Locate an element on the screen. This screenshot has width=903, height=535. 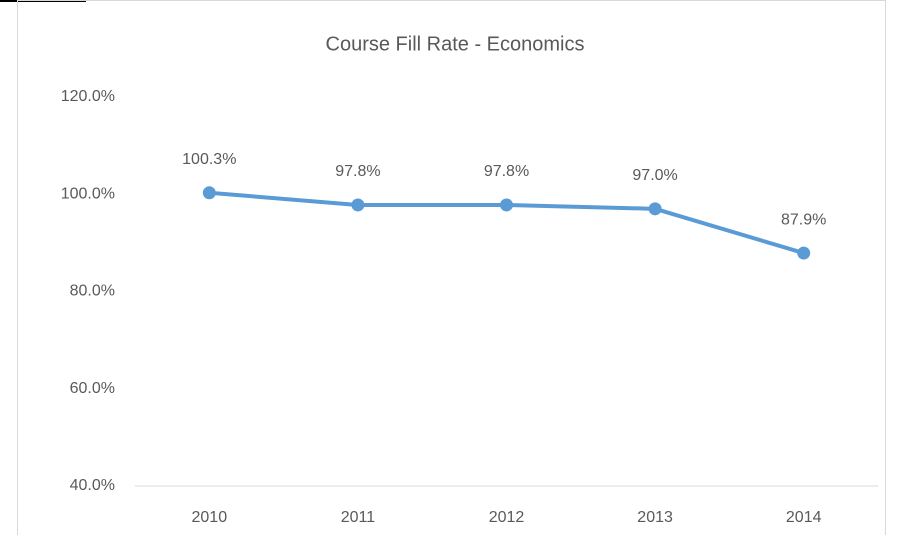
data-label: 97.0% is located at coordinates (654, 175).